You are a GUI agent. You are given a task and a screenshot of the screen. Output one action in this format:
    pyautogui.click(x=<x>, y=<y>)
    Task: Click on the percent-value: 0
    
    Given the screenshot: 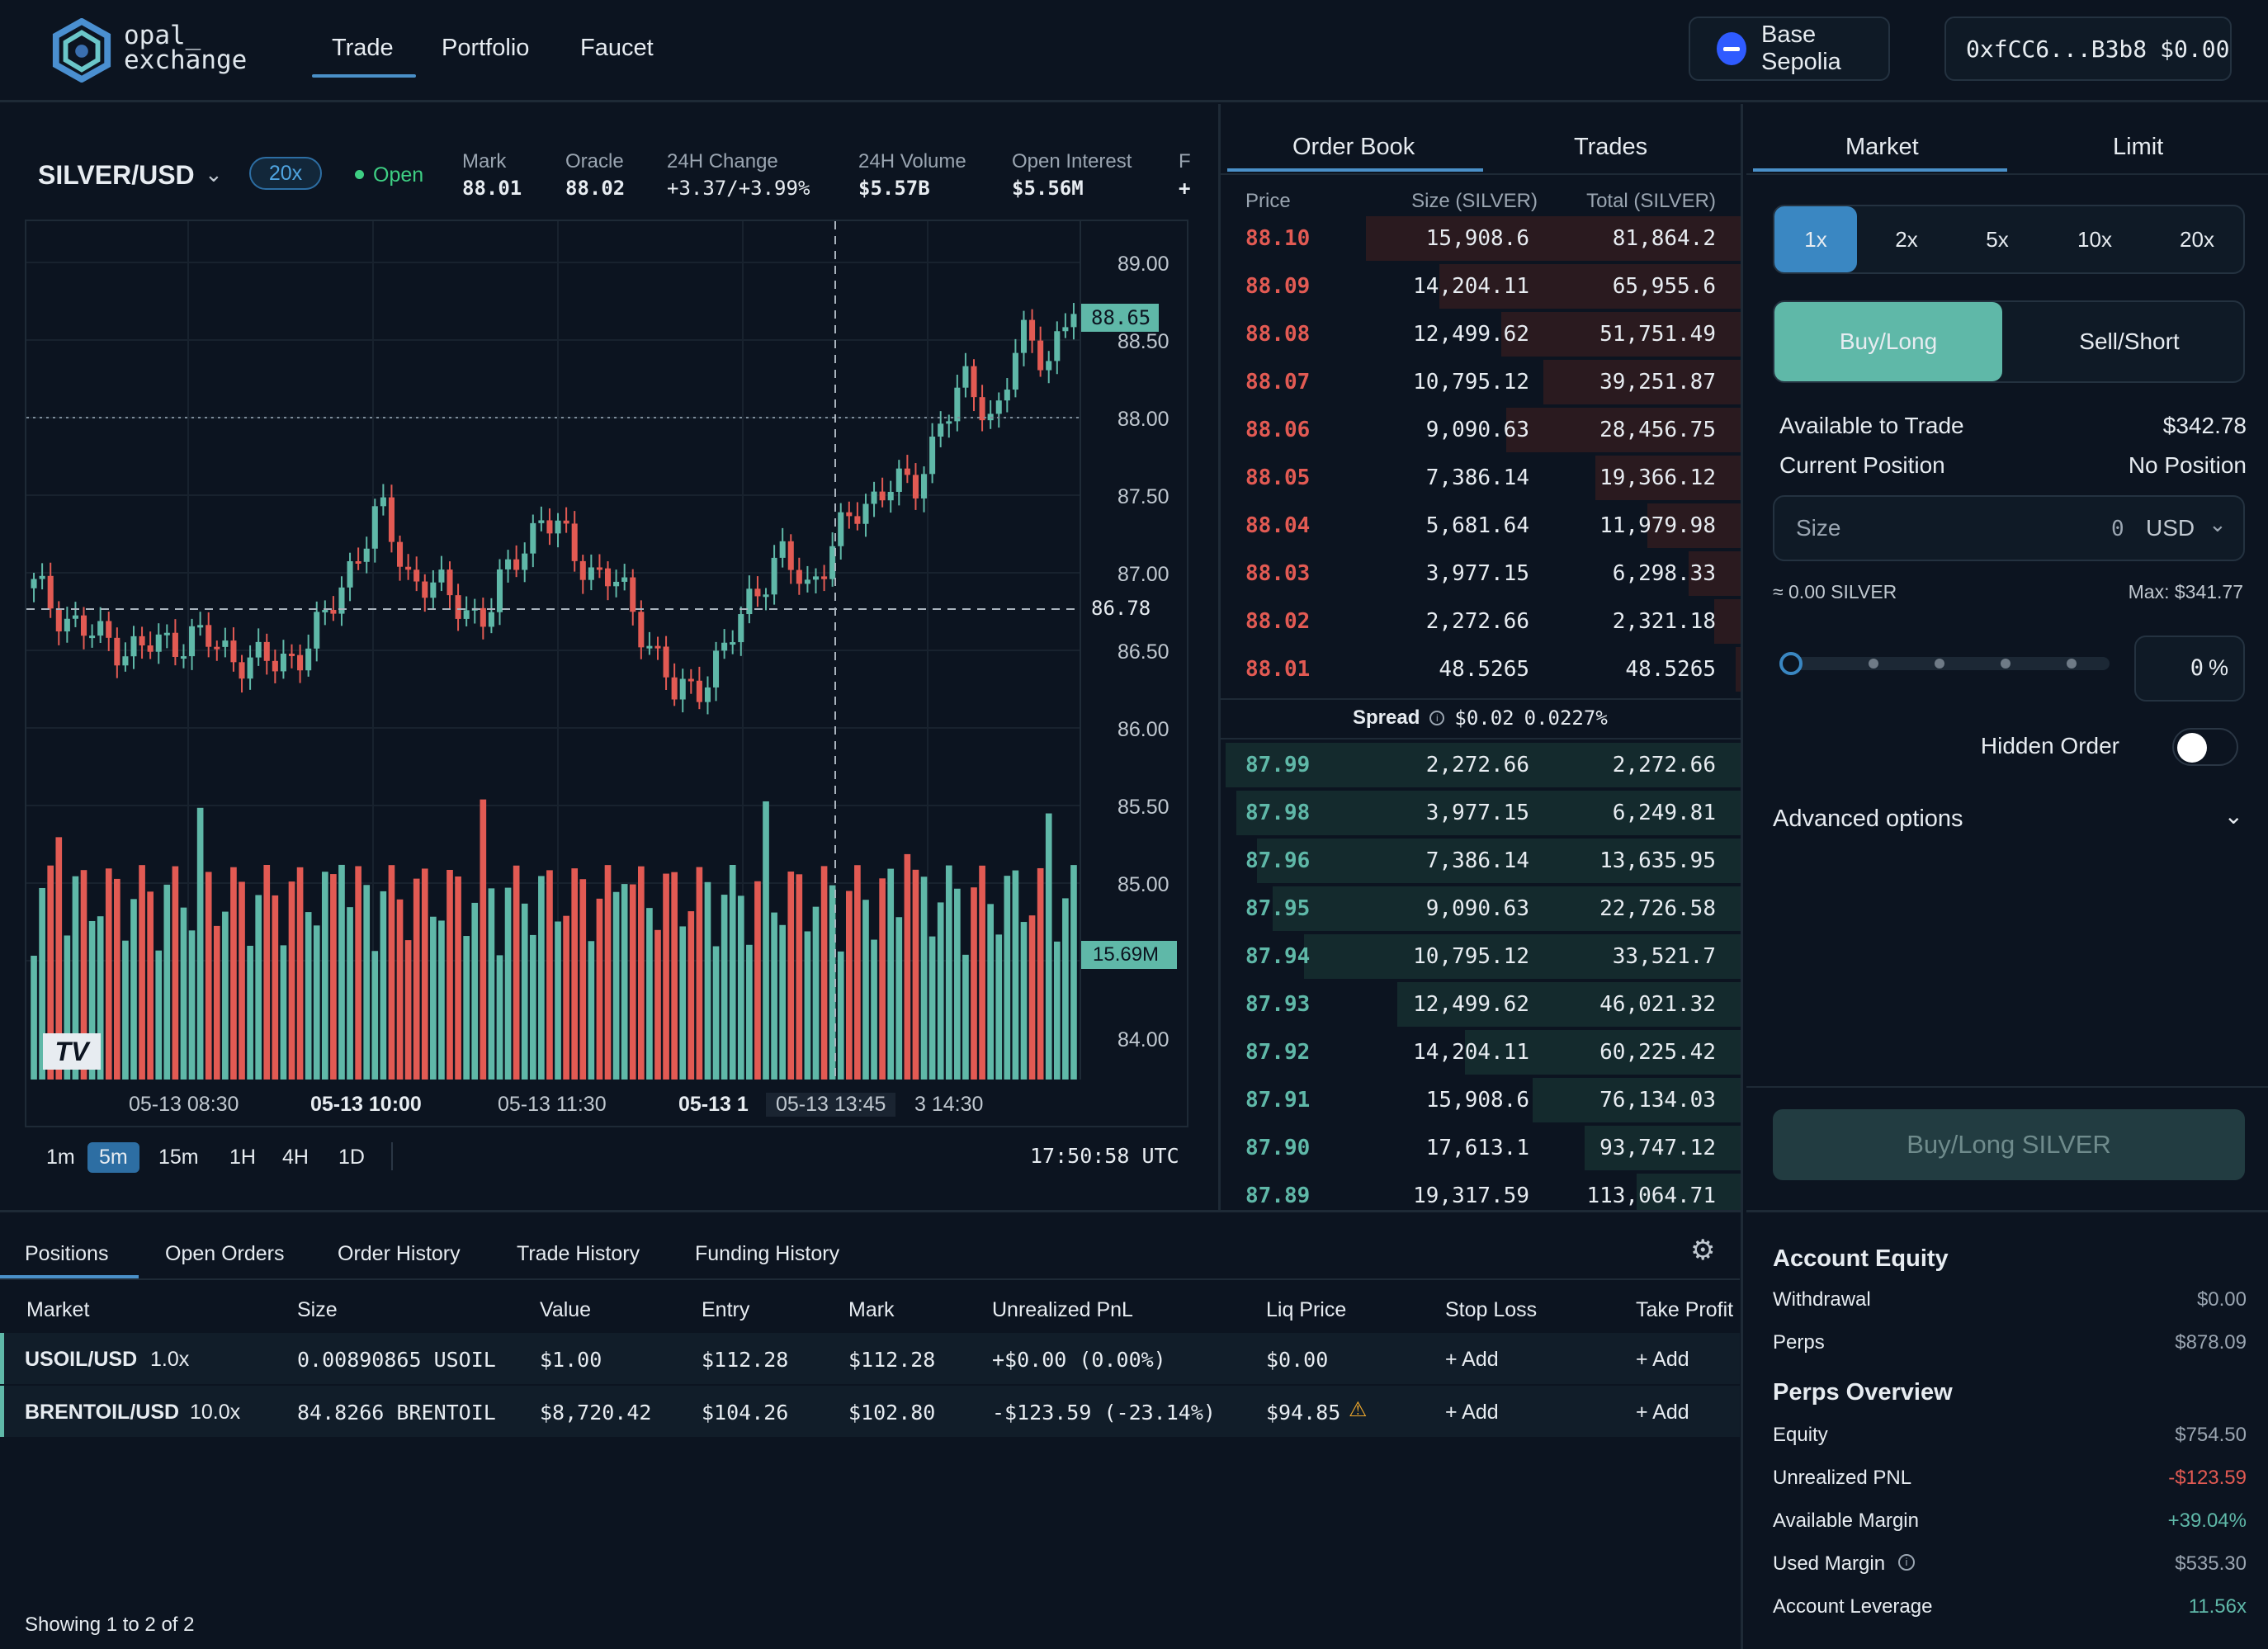 What is the action you would take?
    pyautogui.click(x=2197, y=668)
    